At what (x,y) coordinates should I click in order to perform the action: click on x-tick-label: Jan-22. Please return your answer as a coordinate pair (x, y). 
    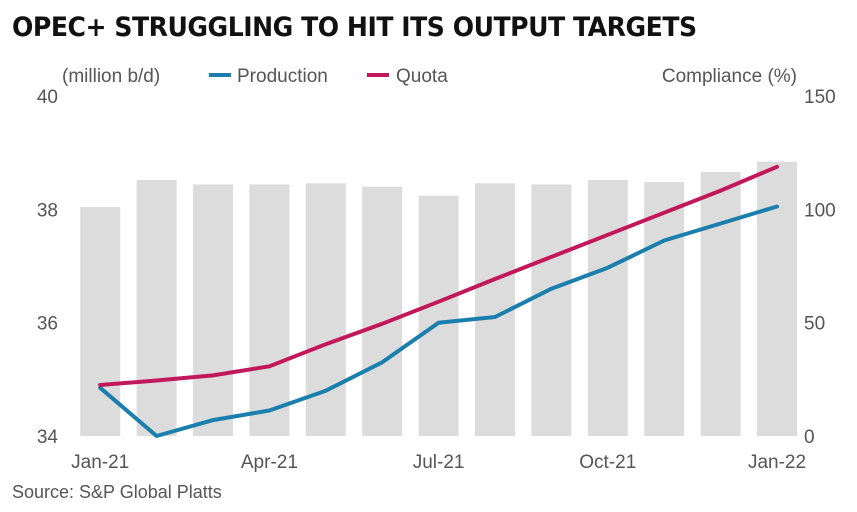
    Looking at the image, I should click on (777, 462).